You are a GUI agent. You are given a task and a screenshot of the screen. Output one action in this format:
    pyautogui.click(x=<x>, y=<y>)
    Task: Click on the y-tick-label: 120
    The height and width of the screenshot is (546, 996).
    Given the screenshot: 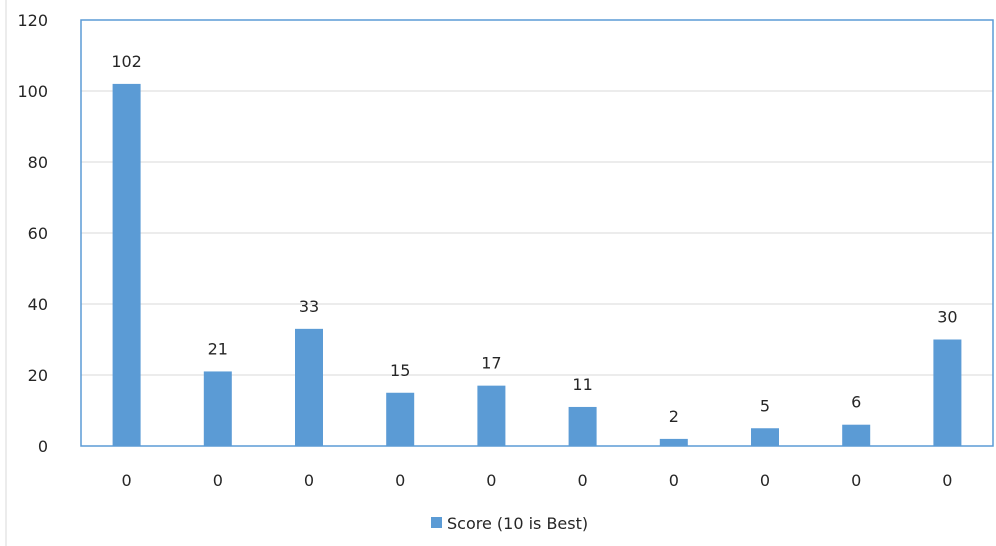 What is the action you would take?
    pyautogui.click(x=32, y=20)
    